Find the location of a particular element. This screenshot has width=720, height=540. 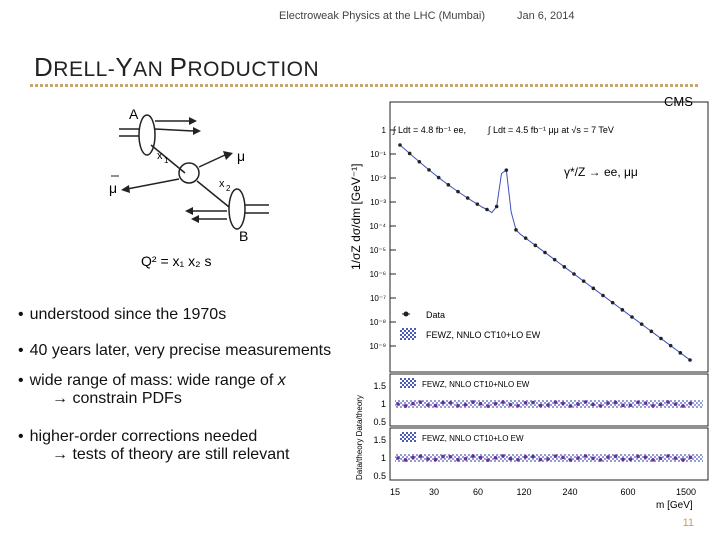

slide-number: 11 is located at coordinates (688, 523).